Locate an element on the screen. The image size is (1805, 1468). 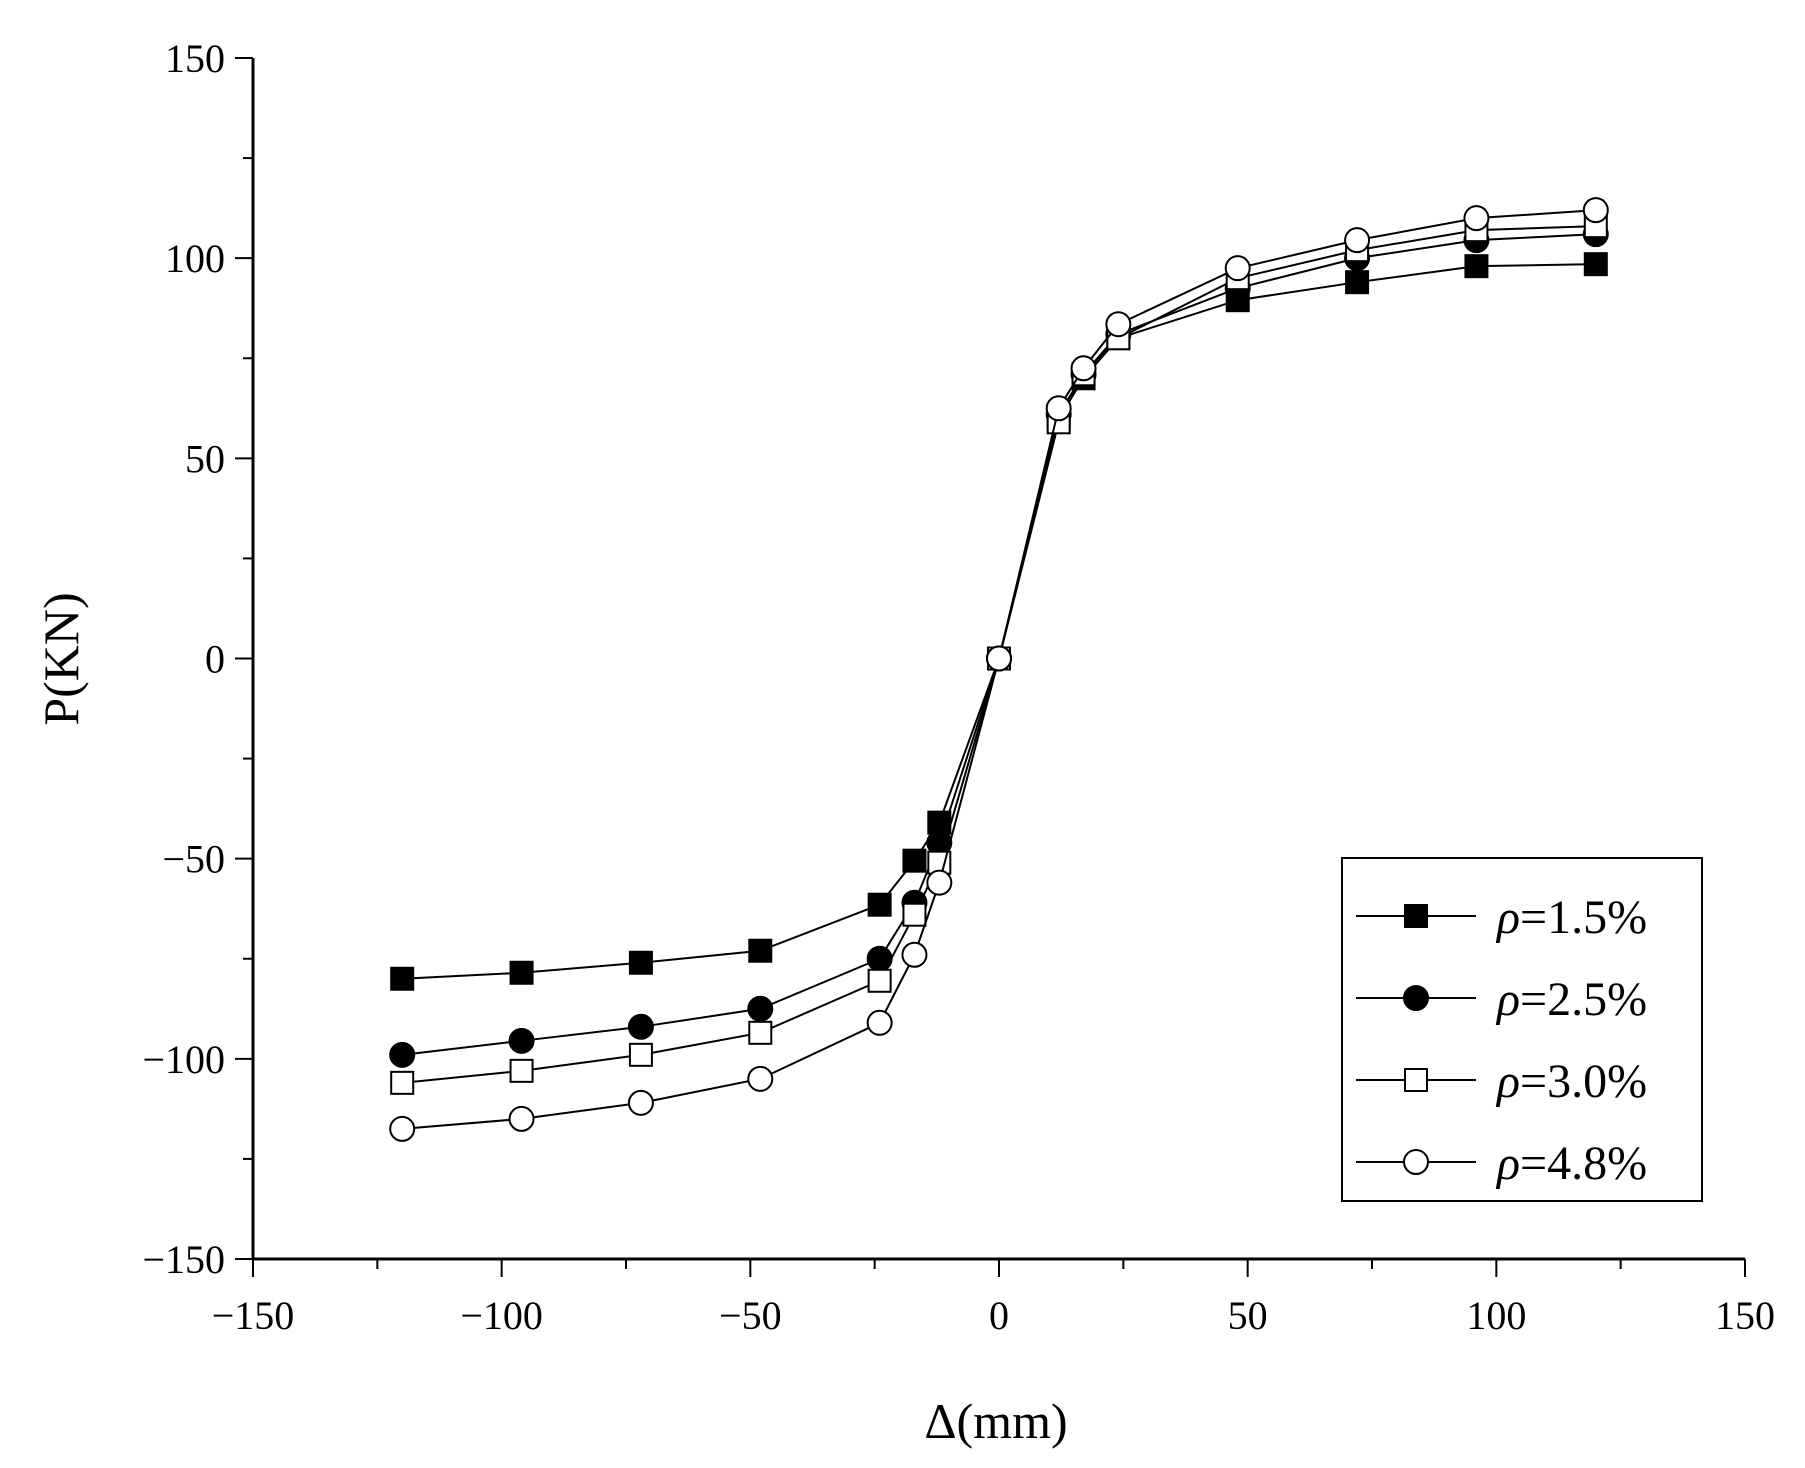
legend-label: ρ=4.8% is located at coordinates (1571, 1163).